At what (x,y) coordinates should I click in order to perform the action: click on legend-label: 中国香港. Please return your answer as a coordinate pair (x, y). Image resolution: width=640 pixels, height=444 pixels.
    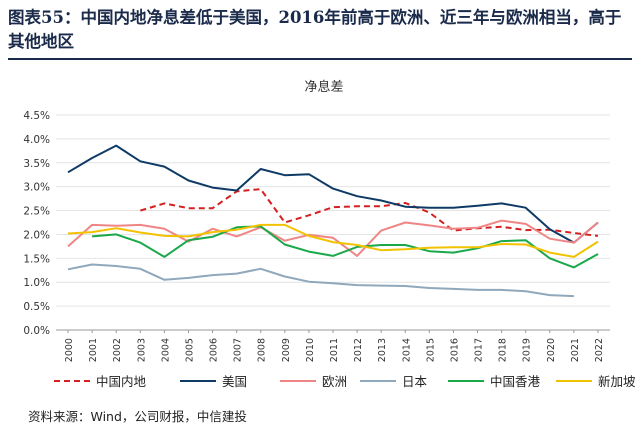
    Looking at the image, I should click on (515, 381).